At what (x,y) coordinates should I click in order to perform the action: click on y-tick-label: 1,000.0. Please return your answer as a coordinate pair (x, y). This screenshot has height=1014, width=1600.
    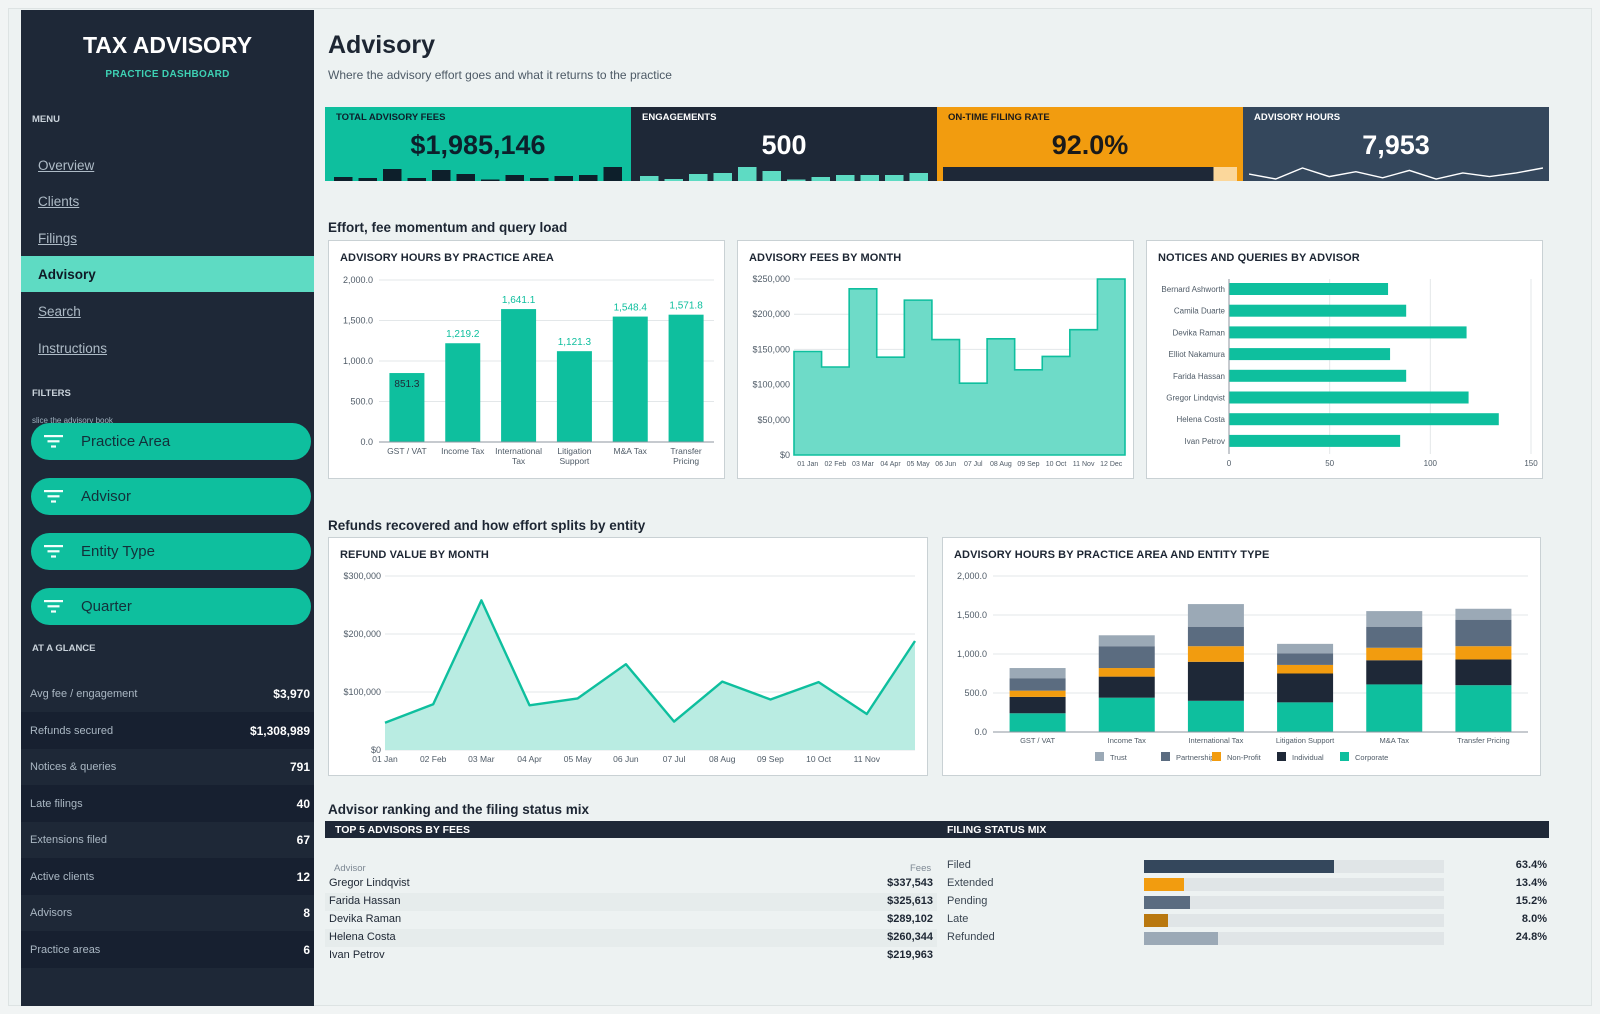
    Looking at the image, I should click on (972, 654).